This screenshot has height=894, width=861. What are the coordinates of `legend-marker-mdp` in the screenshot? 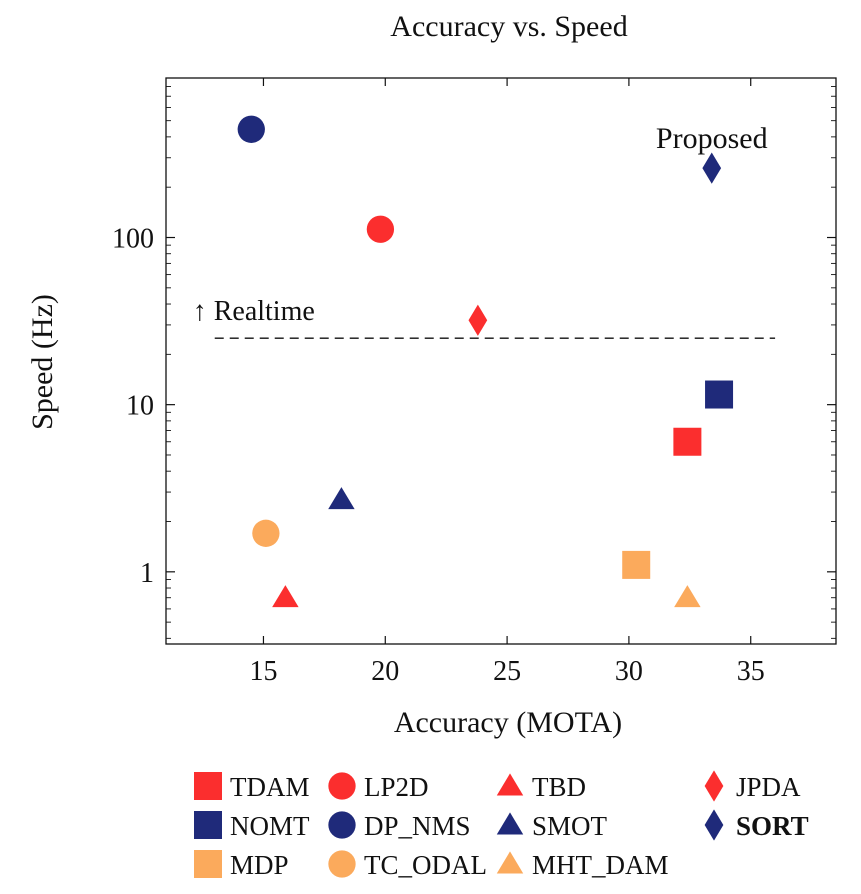 It's located at (208, 864).